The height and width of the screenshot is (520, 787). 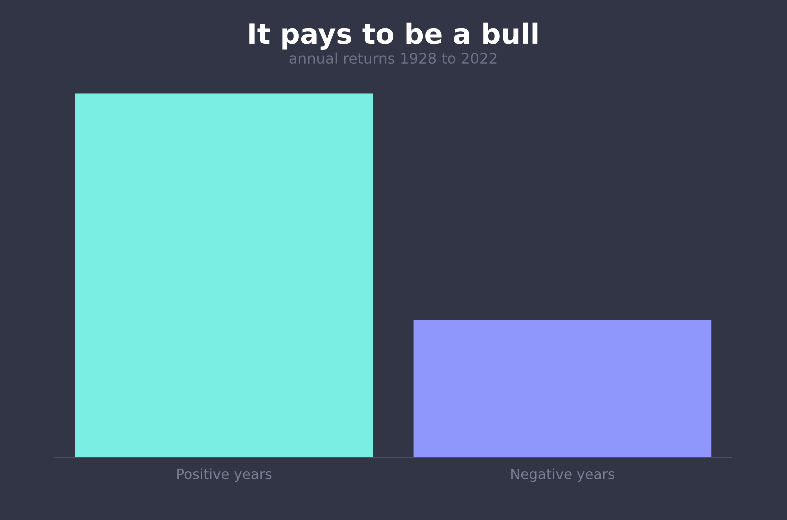 I want to click on chart-subtitle: annual returns 1928 to 2022, so click(x=393, y=58).